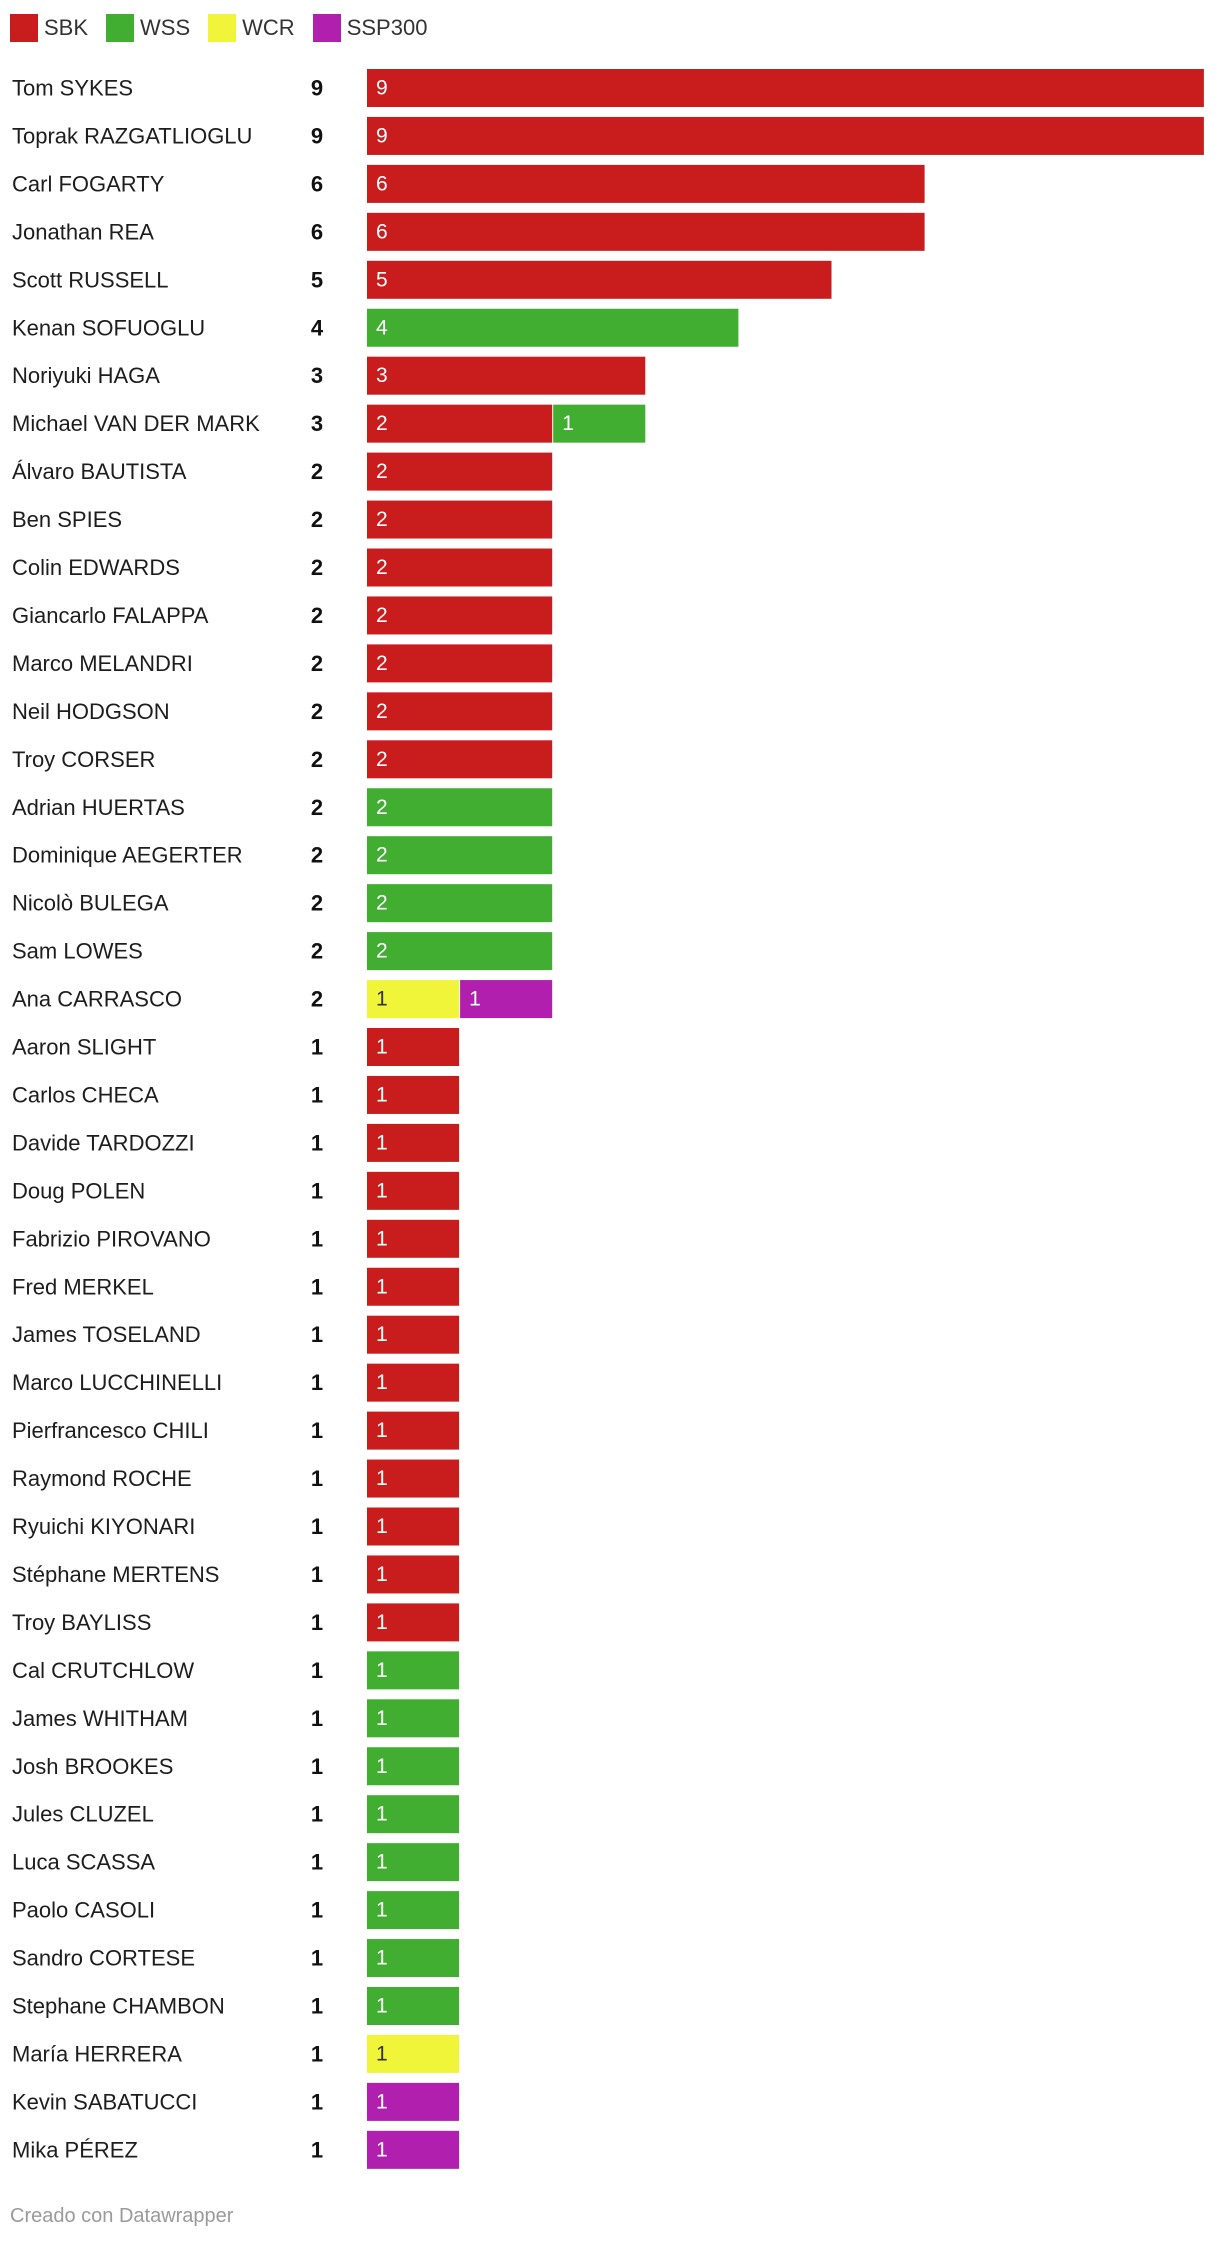  I want to click on row-name-label: Ryuichi KIYONARI, so click(103, 1526).